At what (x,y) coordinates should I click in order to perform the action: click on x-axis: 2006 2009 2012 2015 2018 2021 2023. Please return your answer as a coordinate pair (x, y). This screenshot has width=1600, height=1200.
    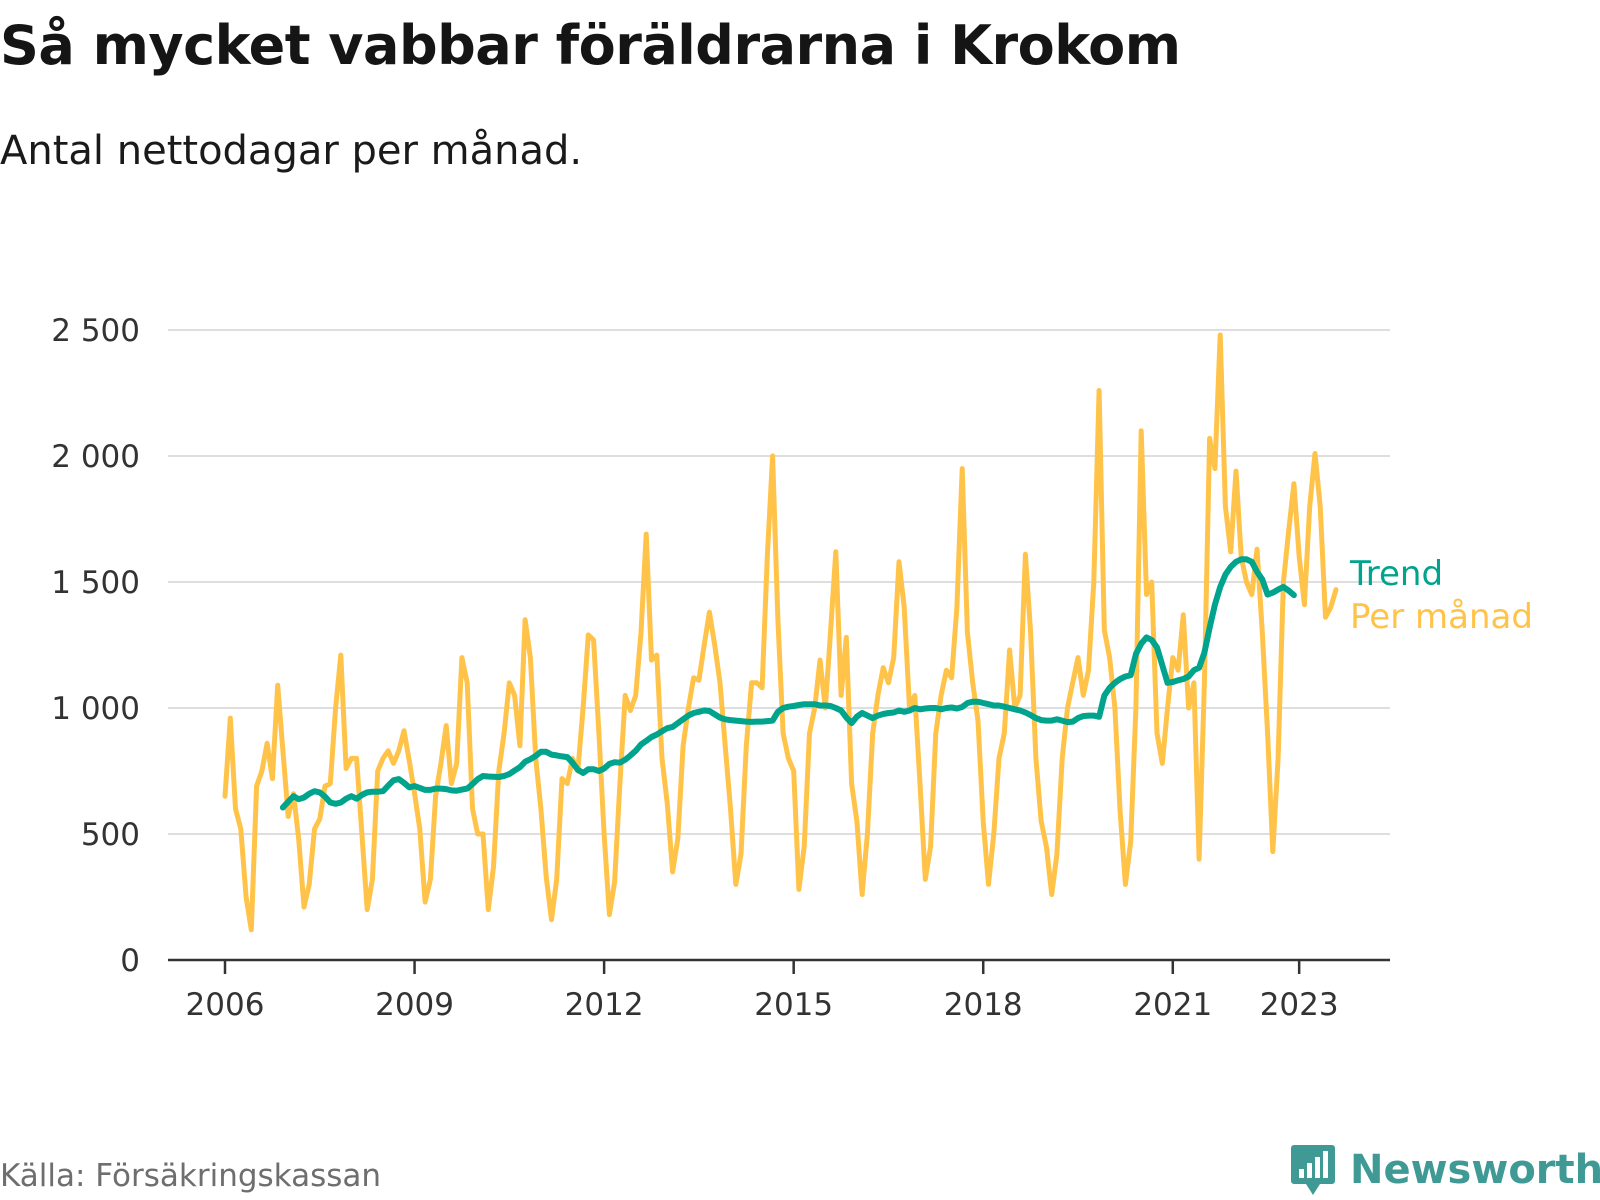
    Looking at the image, I should click on (779, 990).